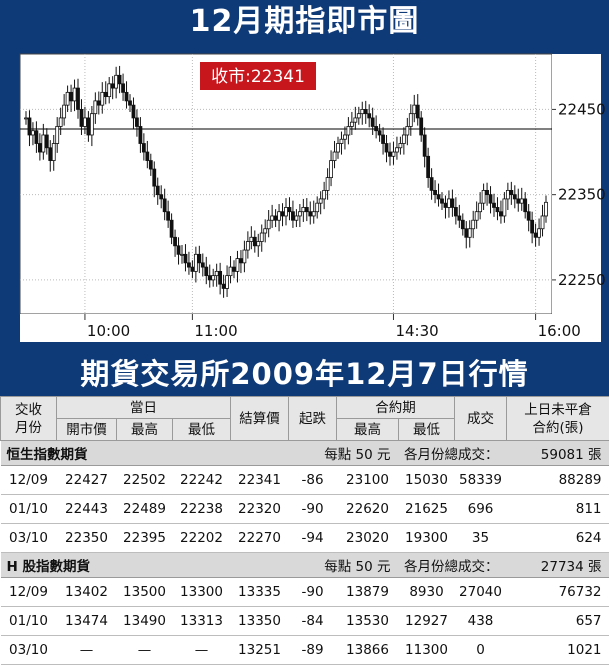 This screenshot has height=667, width=609. Describe the element at coordinates (285, 453) in the screenshot. I see `point-value: 每點 50 元` at that location.